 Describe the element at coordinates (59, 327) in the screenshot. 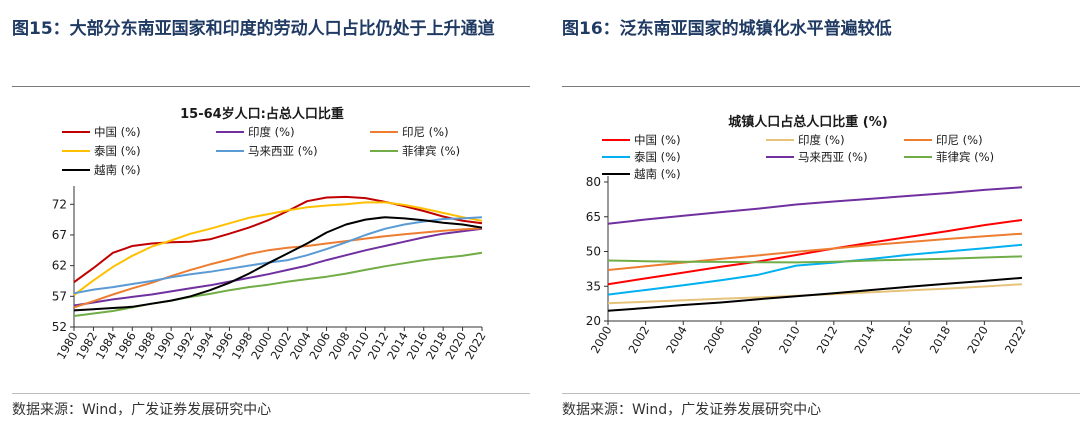

I see `y-tick-label: 52` at that location.